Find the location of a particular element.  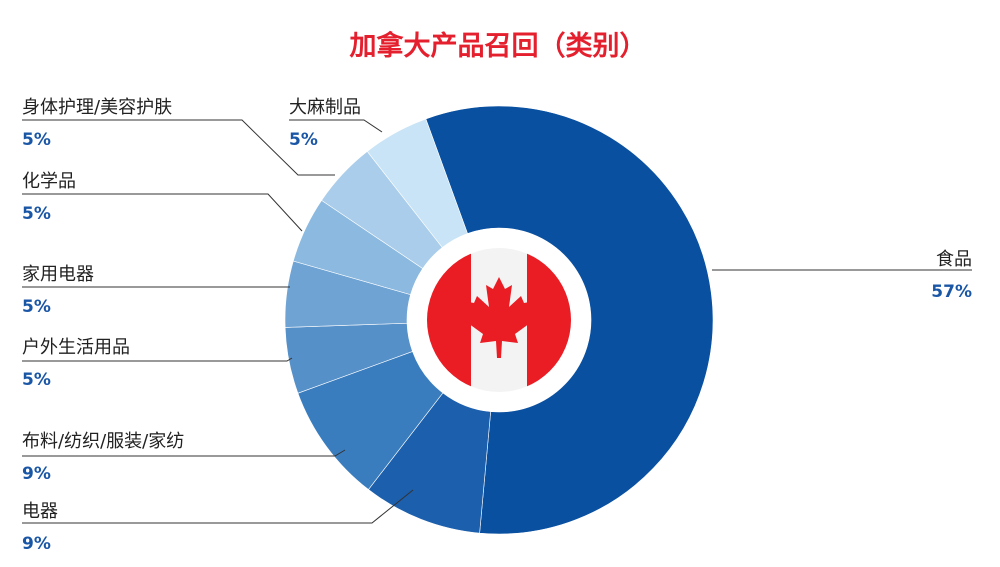

slice-label-3: 户外生活用品 is located at coordinates (76, 347).